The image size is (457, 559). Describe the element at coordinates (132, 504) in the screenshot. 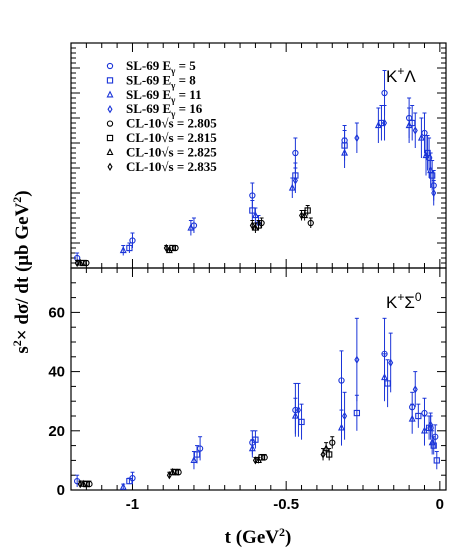

I see `x-tick-label: -1` at that location.